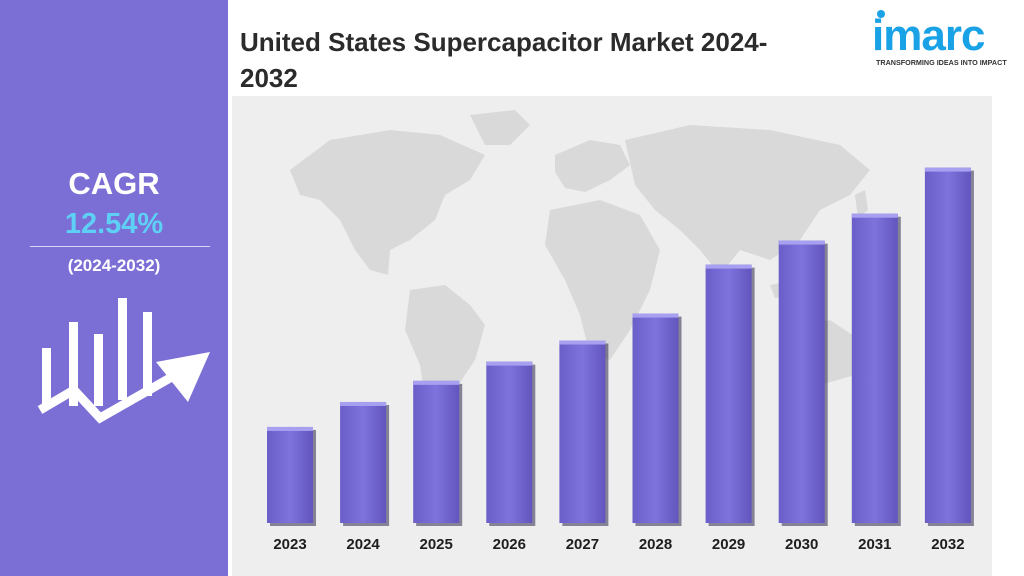 The height and width of the screenshot is (576, 1024). What do you see at coordinates (114, 265) in the screenshot?
I see `cagr-period: (2024-2032)` at bounding box center [114, 265].